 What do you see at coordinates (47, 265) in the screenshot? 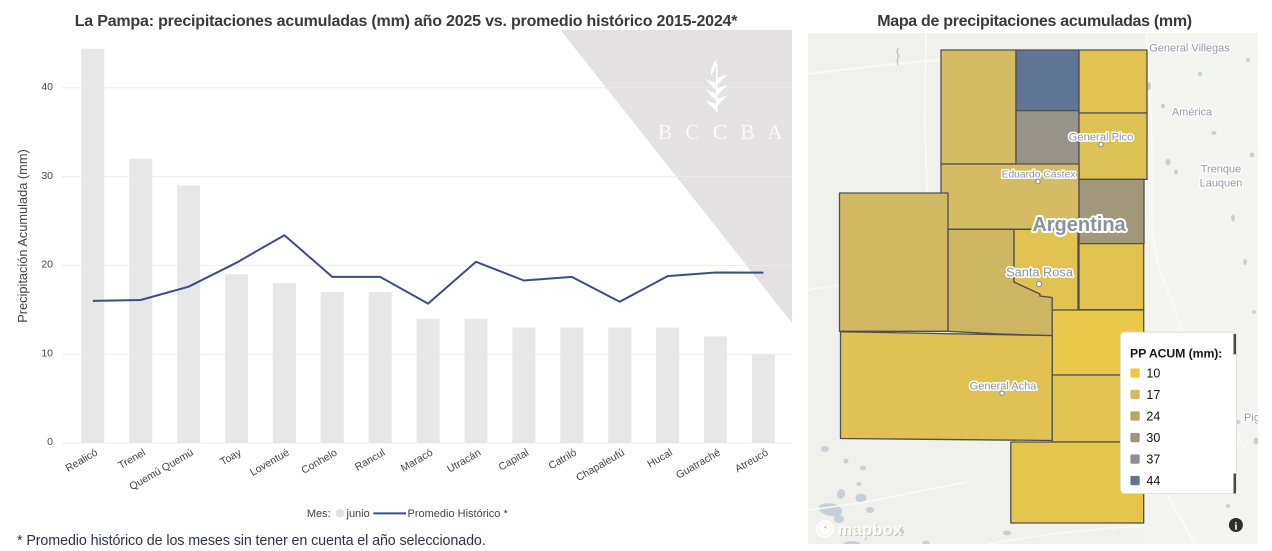
I see `svg-text: 20` at bounding box center [47, 265].